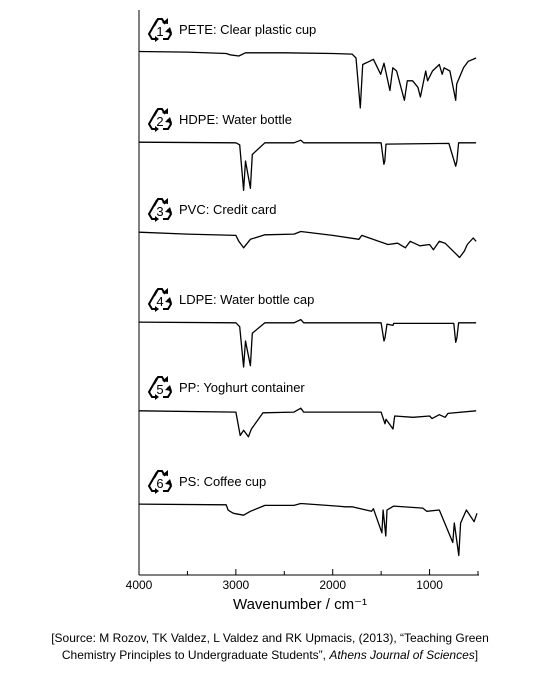 Image resolution: width=539 pixels, height=677 pixels. What do you see at coordinates (300, 604) in the screenshot?
I see `x-axis-label: Wavenumber / cm⁻¹` at bounding box center [300, 604].